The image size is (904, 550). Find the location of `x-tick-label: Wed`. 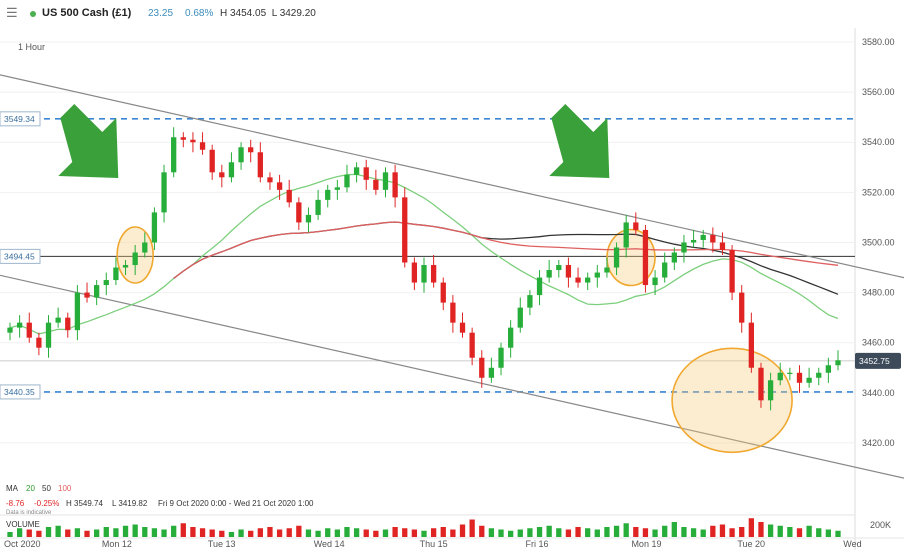

x-tick-label: Wed is located at coordinates (852, 544).